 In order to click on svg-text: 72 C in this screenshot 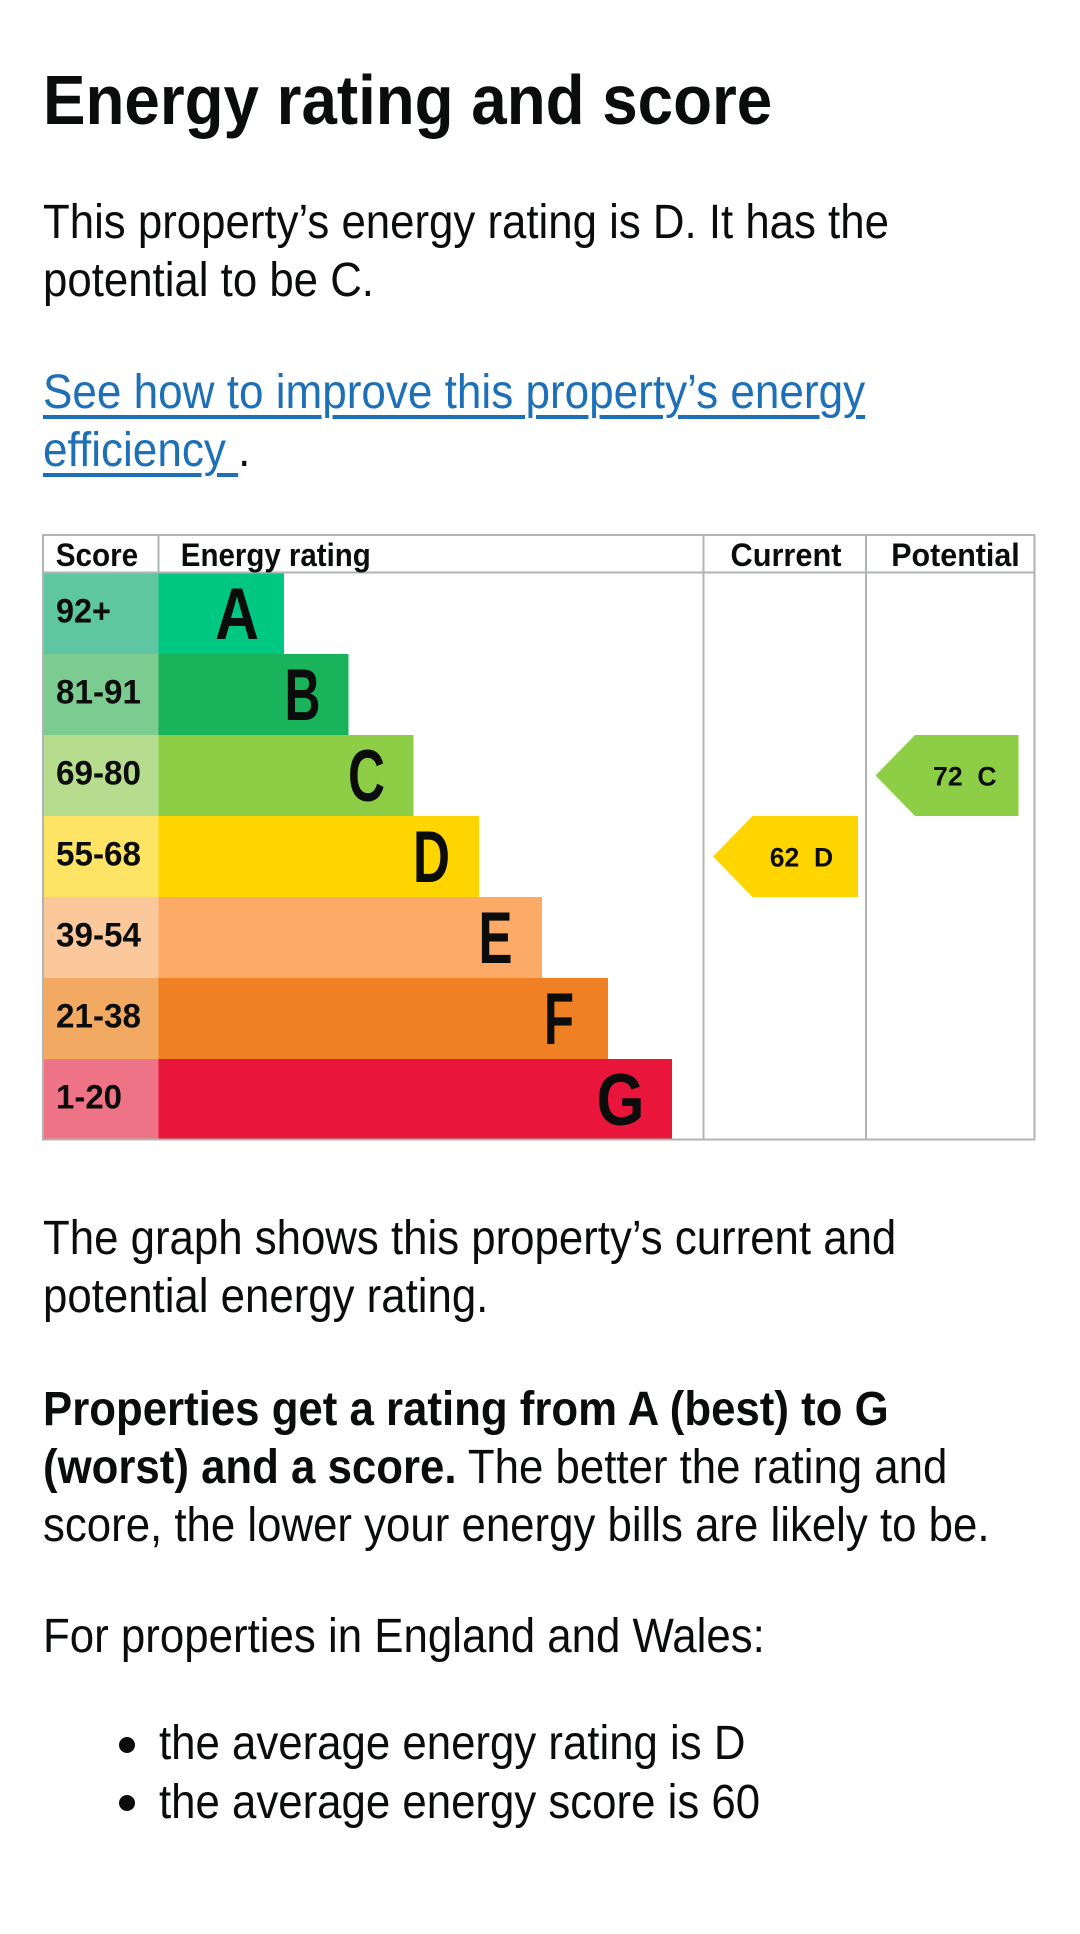, I will do `click(965, 777)`.